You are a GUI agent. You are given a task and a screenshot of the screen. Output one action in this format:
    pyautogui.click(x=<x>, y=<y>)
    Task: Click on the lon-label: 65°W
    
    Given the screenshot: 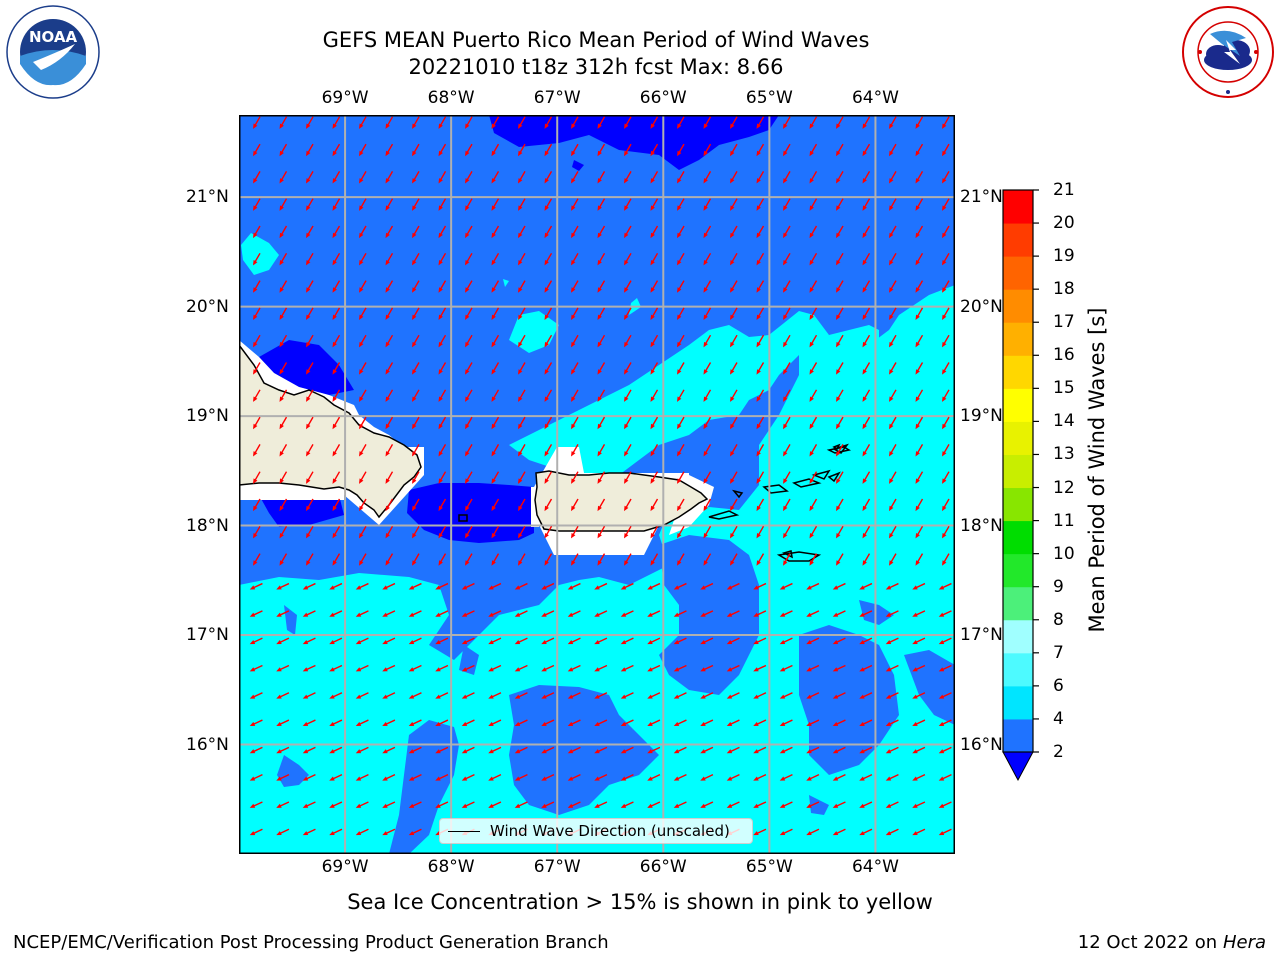 What is the action you would take?
    pyautogui.click(x=769, y=98)
    